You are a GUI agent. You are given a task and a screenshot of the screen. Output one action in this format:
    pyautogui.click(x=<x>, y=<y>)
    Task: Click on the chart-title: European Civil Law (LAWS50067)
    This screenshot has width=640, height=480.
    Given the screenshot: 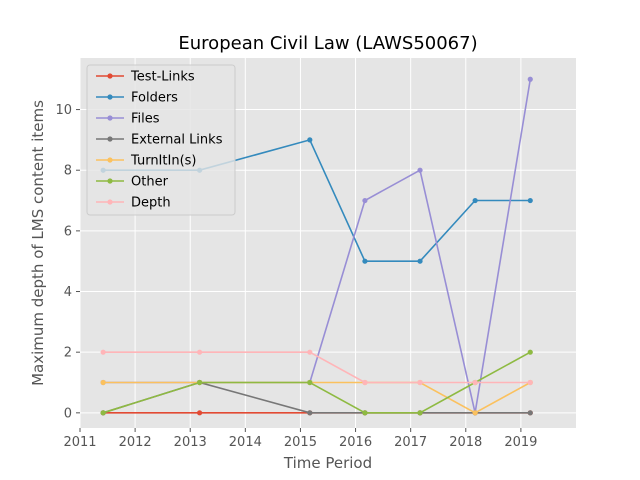 What is the action you would take?
    pyautogui.click(x=327, y=43)
    